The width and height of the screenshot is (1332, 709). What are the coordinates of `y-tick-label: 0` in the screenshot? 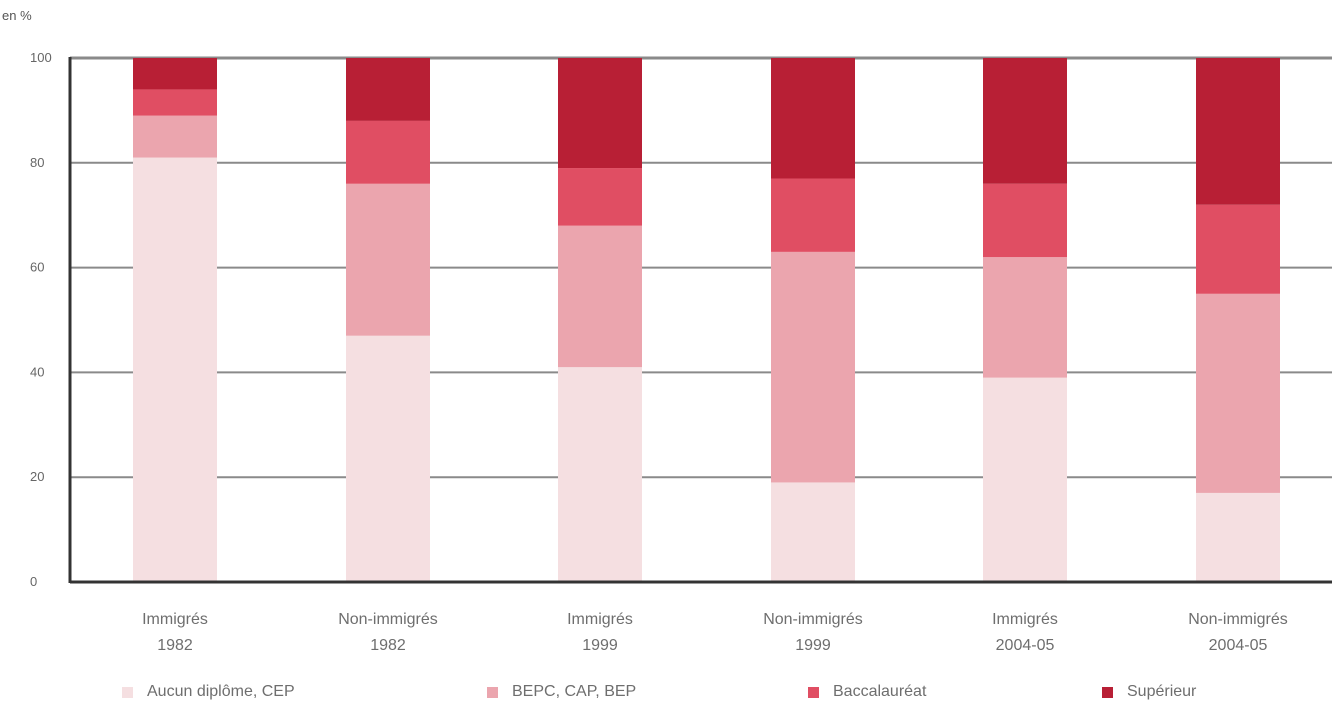 It's located at (33, 581).